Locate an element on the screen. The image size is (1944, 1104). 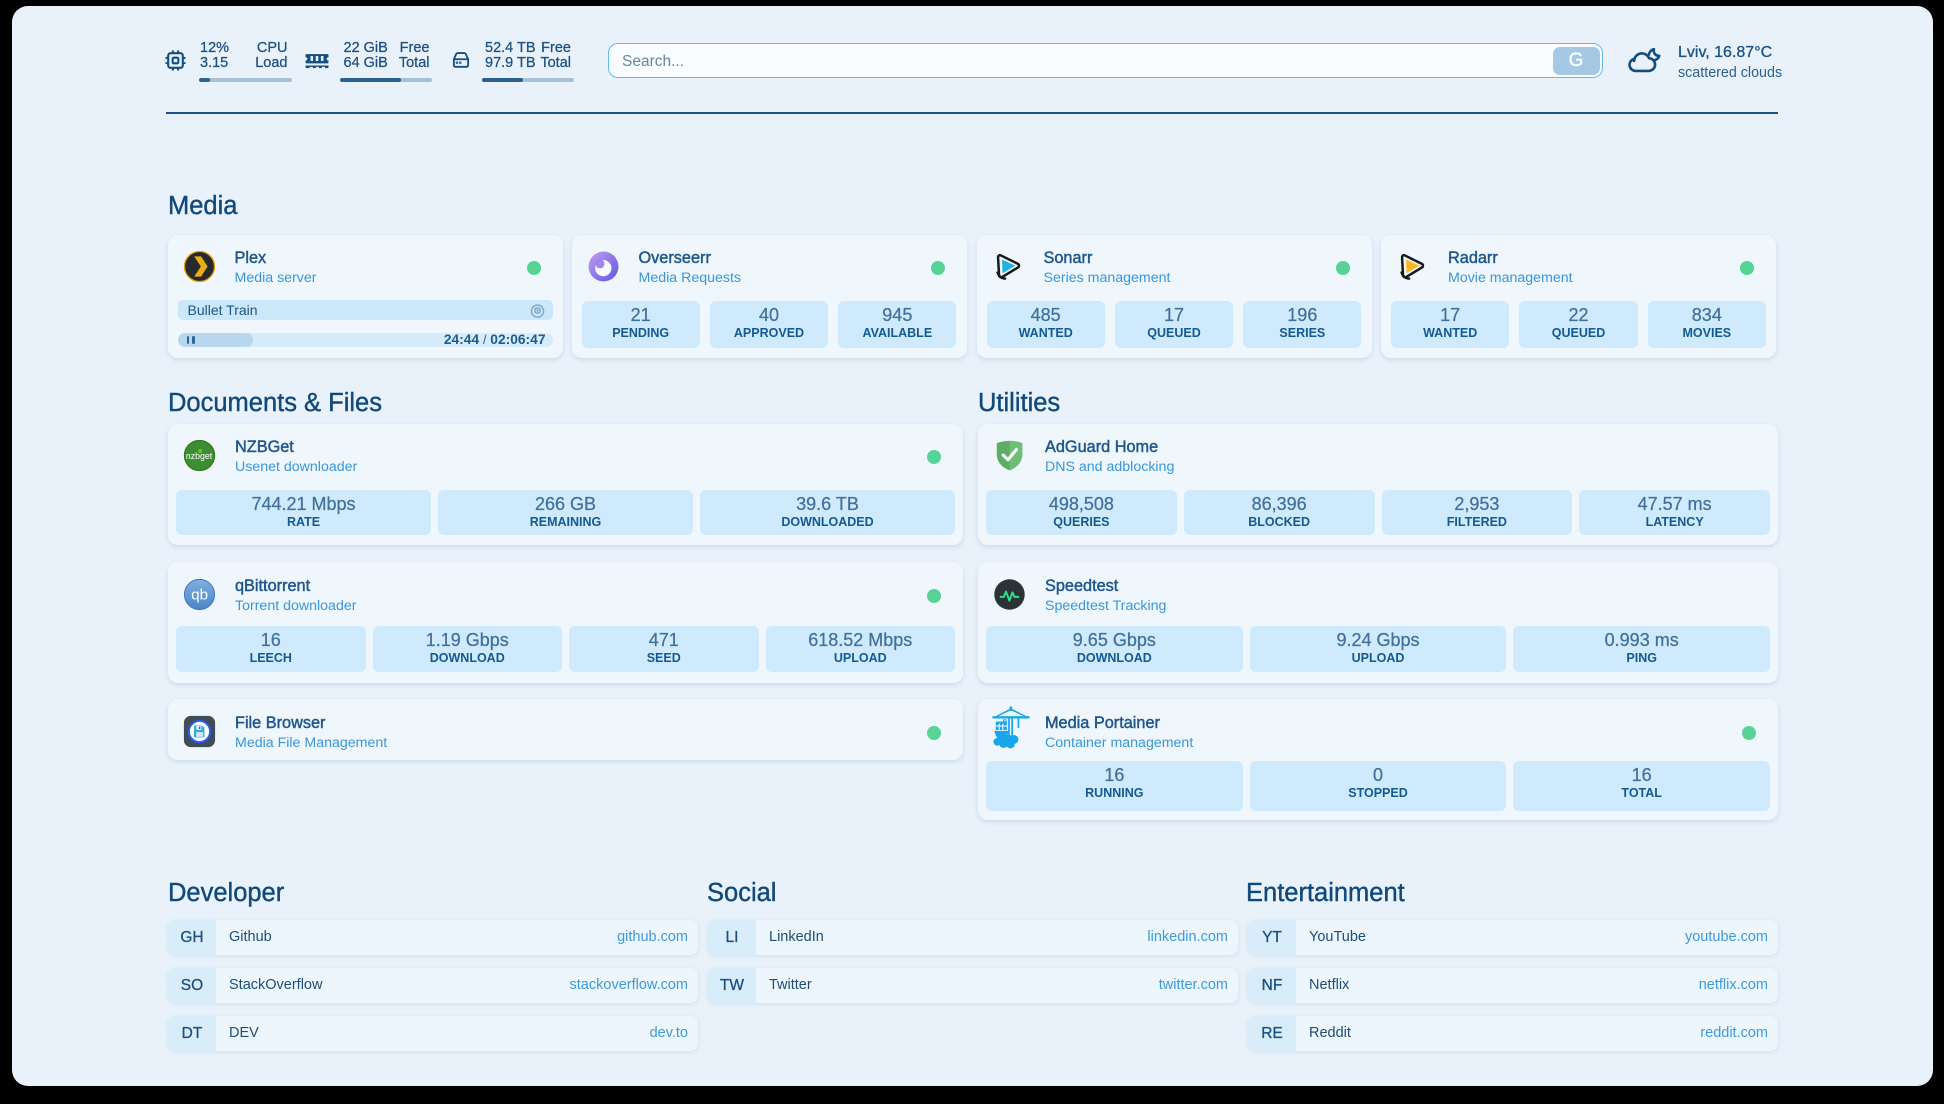
svg-text: nzbget is located at coordinates (199, 456).